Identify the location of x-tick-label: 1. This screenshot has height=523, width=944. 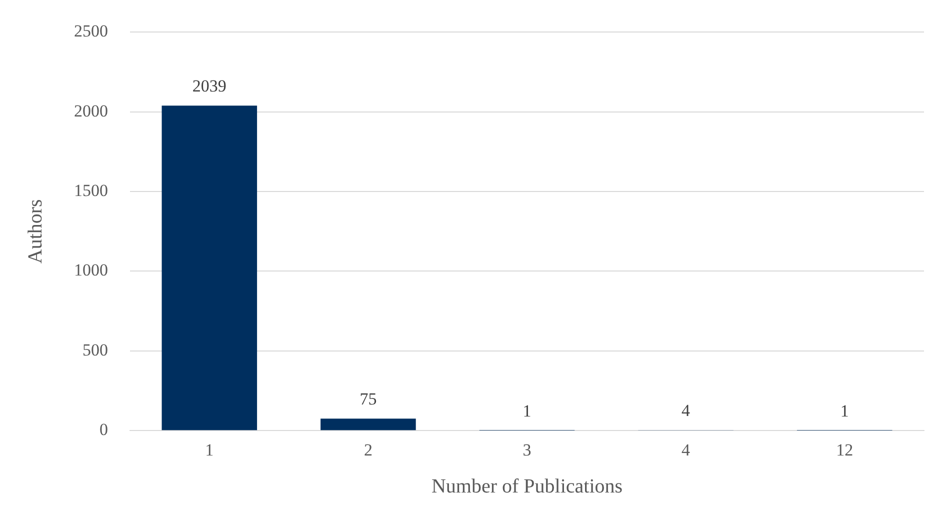
(209, 450).